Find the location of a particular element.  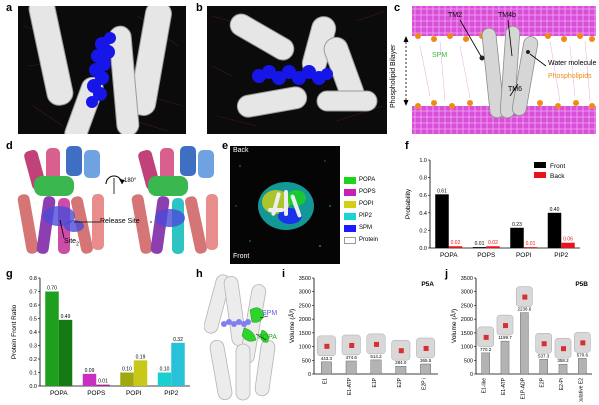

bar-value-label: 0.02 is located at coordinates (456, 243).